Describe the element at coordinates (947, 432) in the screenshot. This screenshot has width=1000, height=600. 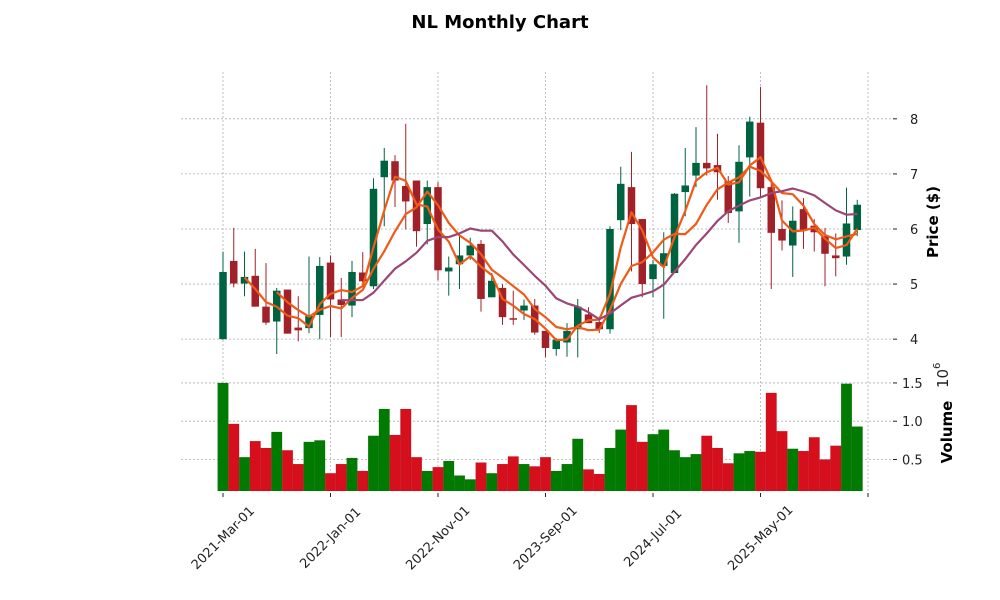
I see `volume-label-text: Volume` at that location.